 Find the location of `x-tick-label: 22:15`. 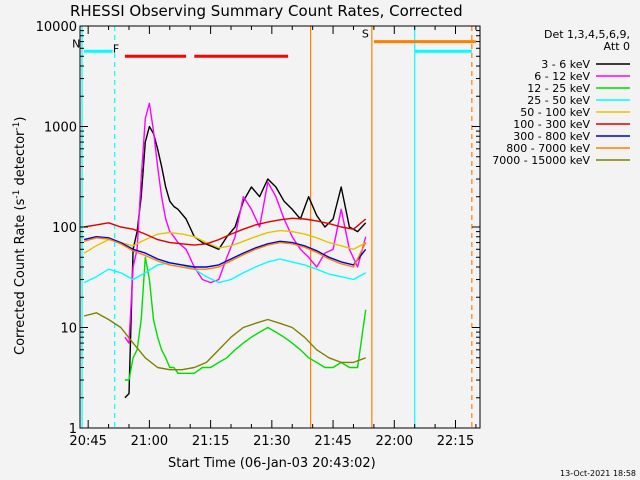

x-tick-label: 22:15 is located at coordinates (455, 441).